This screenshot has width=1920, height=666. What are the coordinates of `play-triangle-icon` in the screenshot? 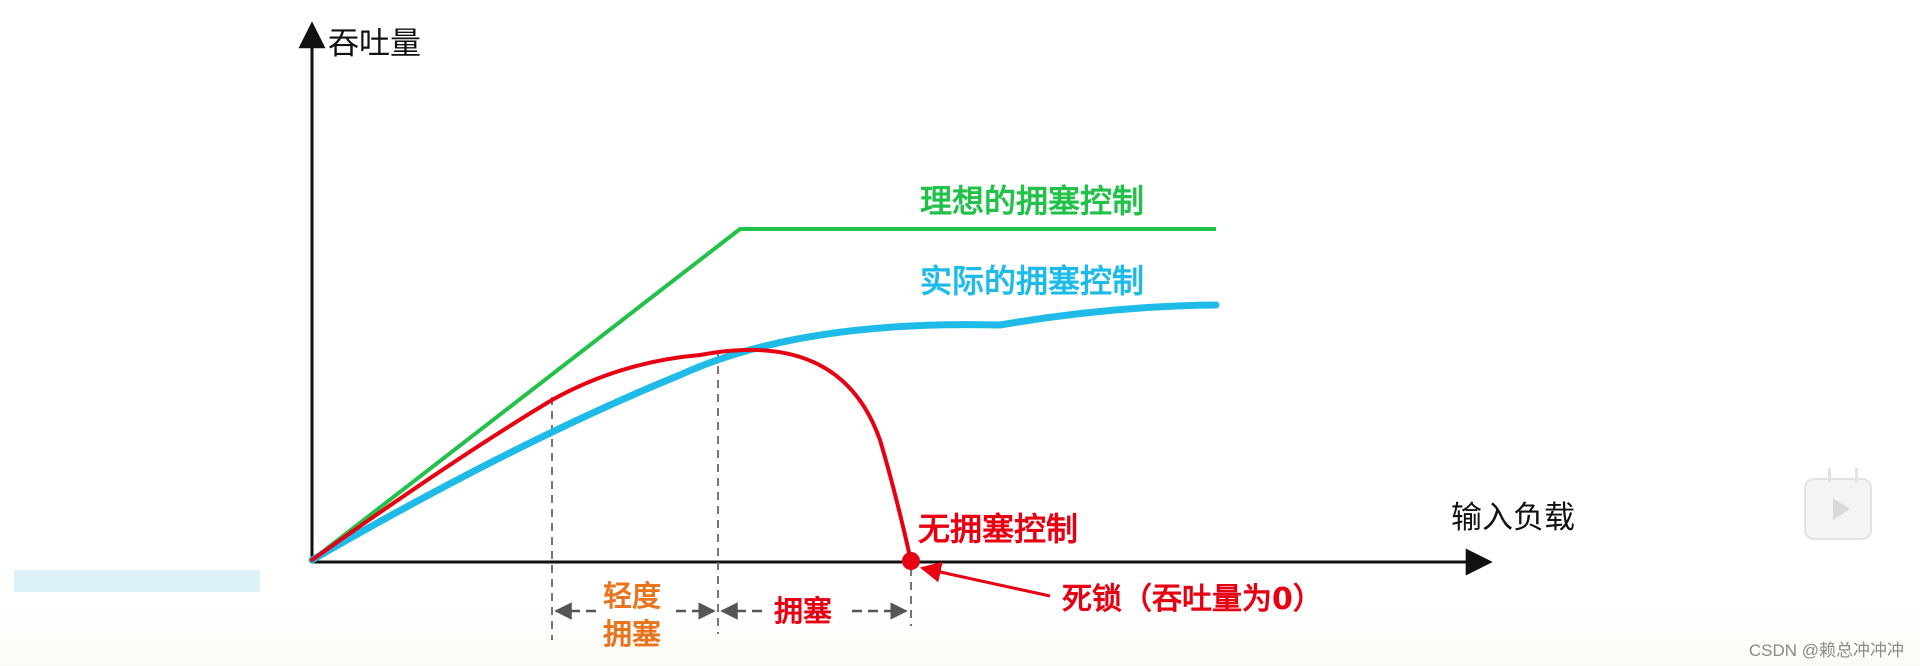 It's located at (1841, 509).